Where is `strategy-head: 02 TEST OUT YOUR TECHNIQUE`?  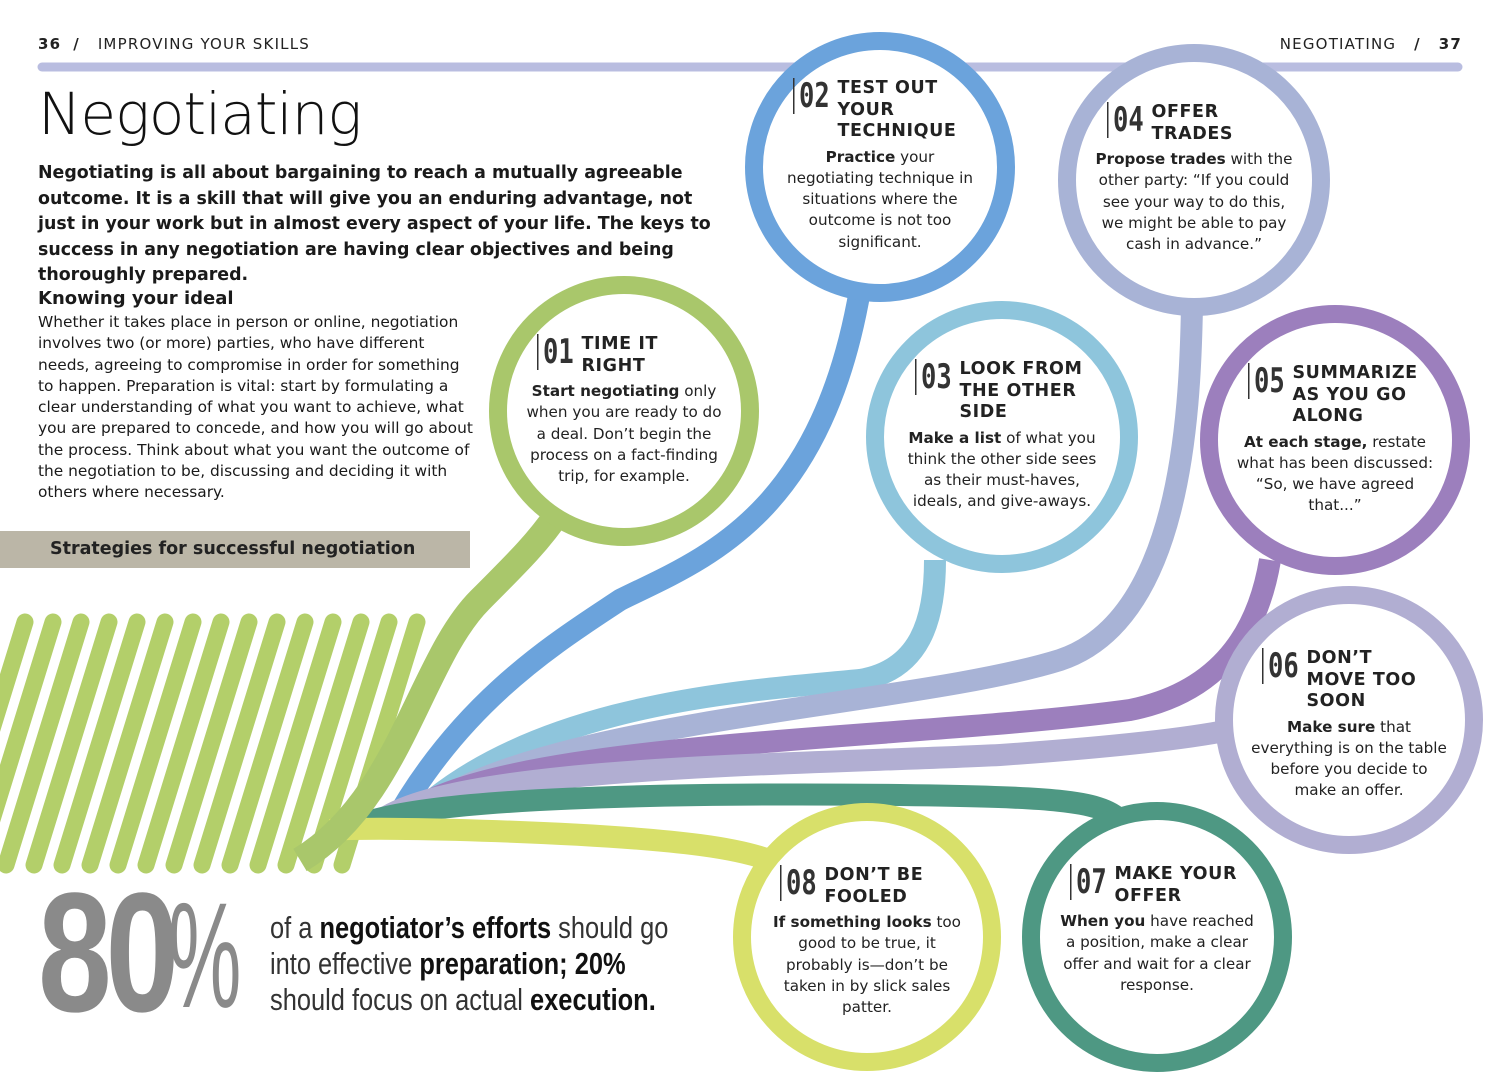 strategy-head: 02 TEST OUT YOUR TECHNIQUE is located at coordinates (880, 110).